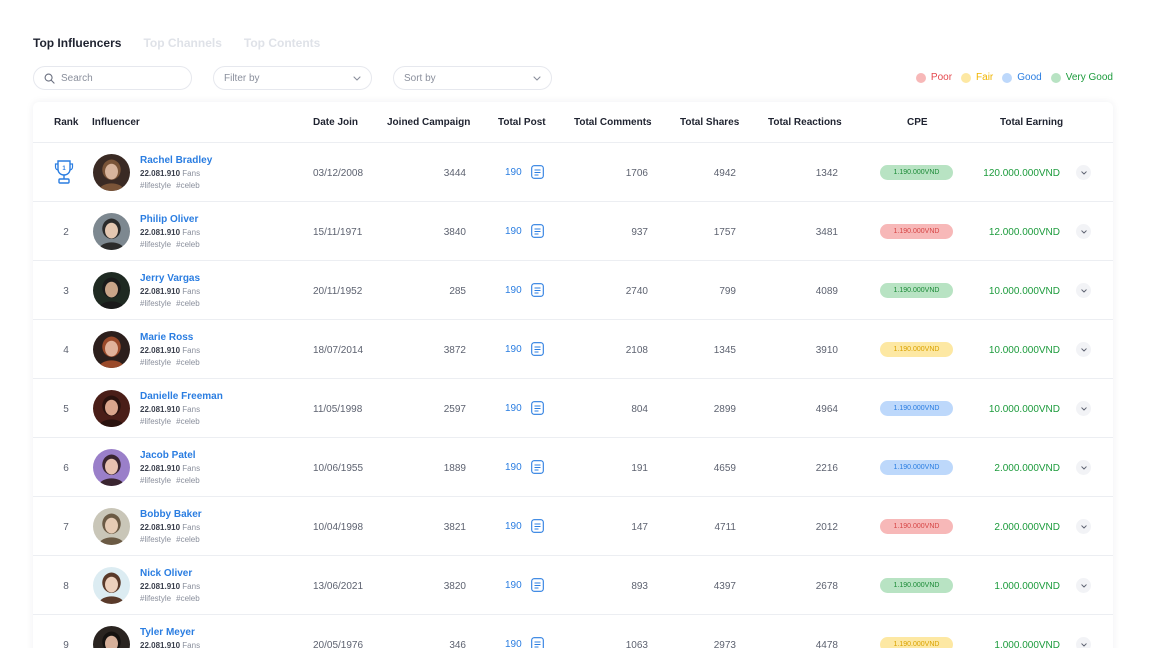 This screenshot has height=648, width=1150. Describe the element at coordinates (168, 455) in the screenshot. I see `influencer-name-link: Jacob Patel` at that location.